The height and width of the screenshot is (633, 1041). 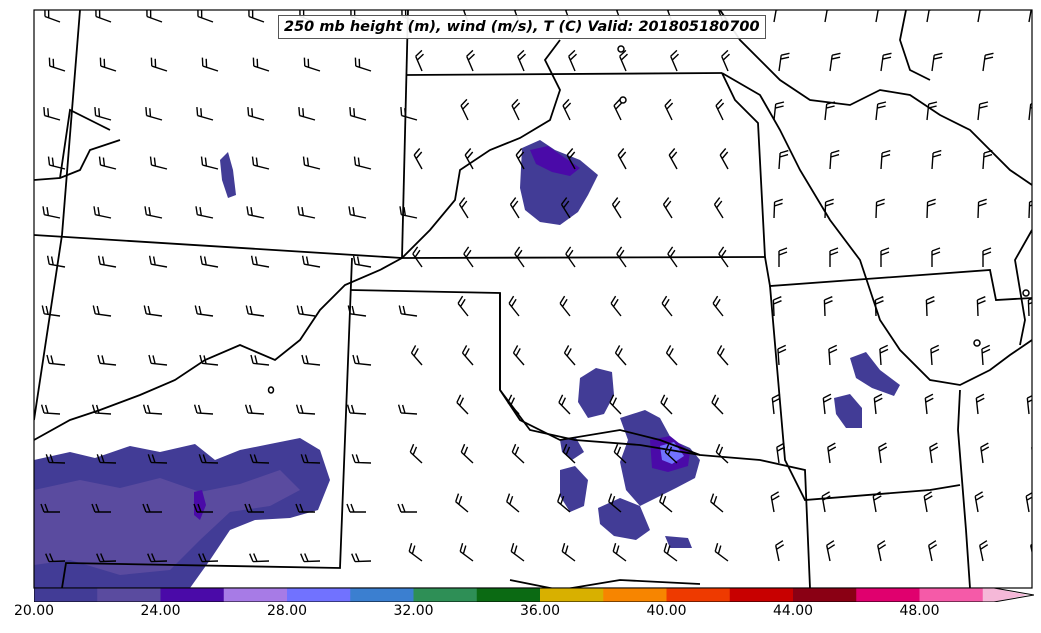 I want to click on shaded-region-new-mexico, so click(x=228, y=175).